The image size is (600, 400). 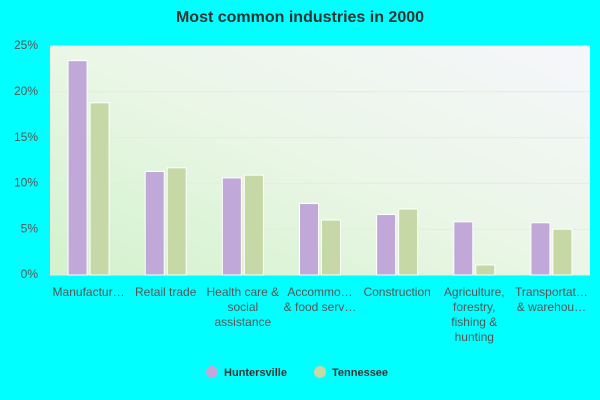 What do you see at coordinates (30, 228) in the screenshot?
I see `y-tick-label: 5%` at bounding box center [30, 228].